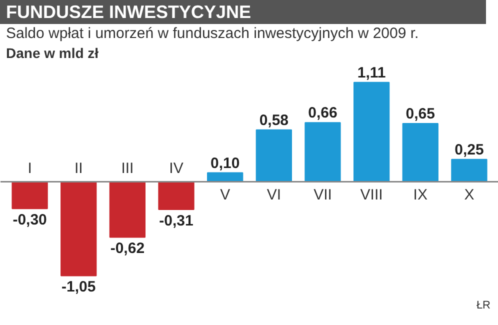 The image size is (498, 325). What do you see at coordinates (420, 195) in the screenshot?
I see `x-tick-label: IX` at bounding box center [420, 195].